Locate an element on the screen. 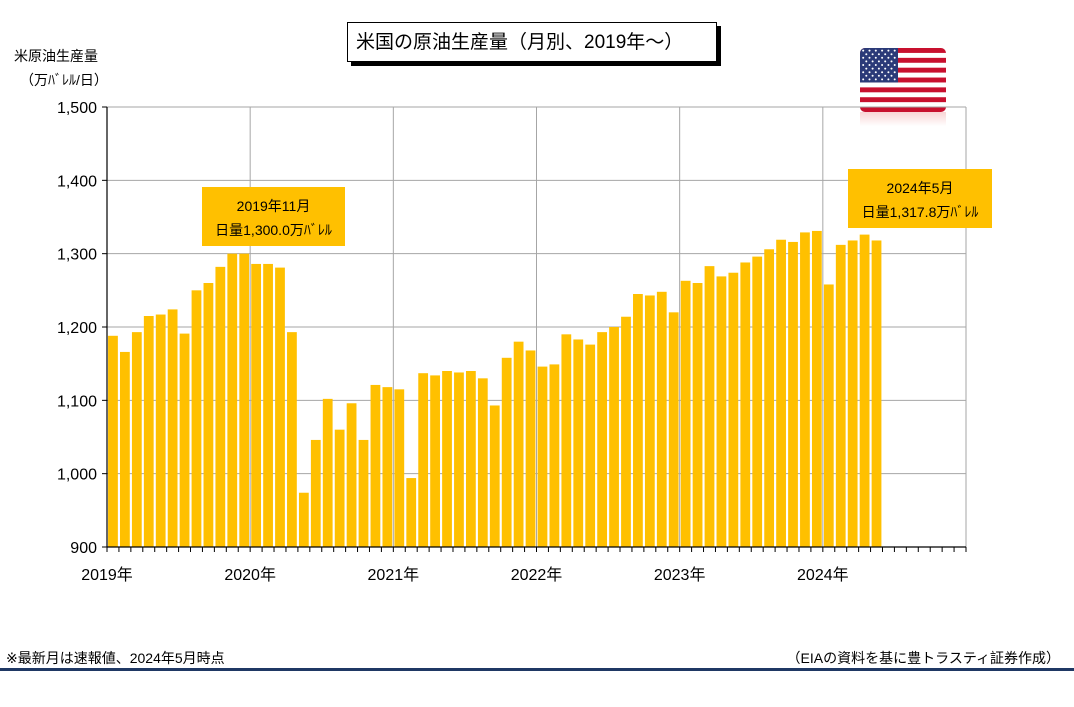 Image resolution: width=1074 pixels, height=707 pixels. y-tick-label: 1,400 is located at coordinates (77, 181).